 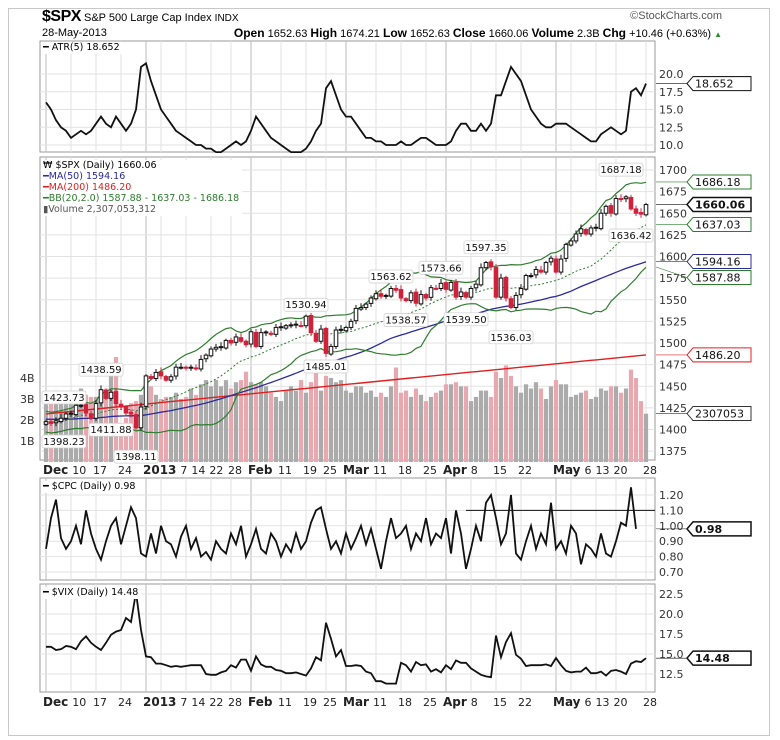 I want to click on date-tick-label: 19, so click(x=310, y=470).